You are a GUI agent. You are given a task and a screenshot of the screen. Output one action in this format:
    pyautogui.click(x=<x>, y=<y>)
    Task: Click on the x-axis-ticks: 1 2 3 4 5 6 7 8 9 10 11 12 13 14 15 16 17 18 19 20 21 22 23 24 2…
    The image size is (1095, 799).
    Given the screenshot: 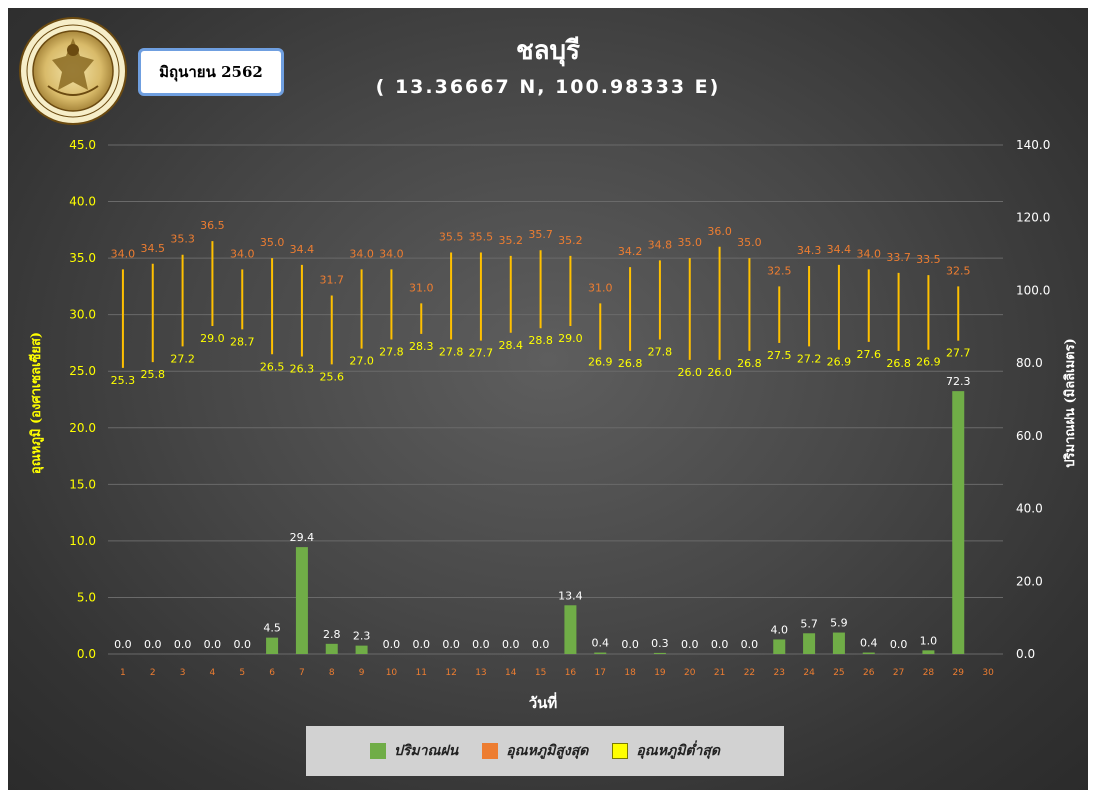 What is the action you would take?
    pyautogui.click(x=557, y=673)
    